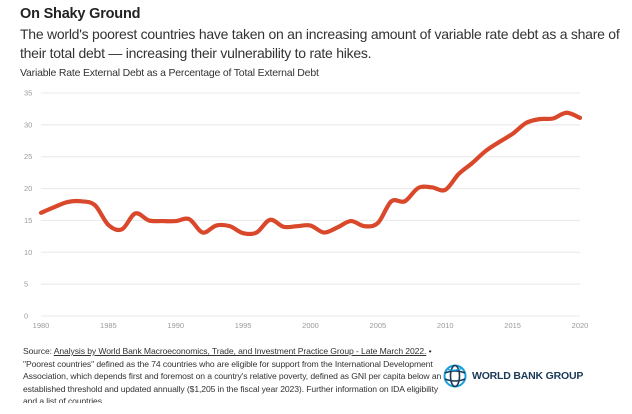 The height and width of the screenshot is (414, 632). What do you see at coordinates (80, 14) in the screenshot?
I see `chart-title: On Shaky Ground` at bounding box center [80, 14].